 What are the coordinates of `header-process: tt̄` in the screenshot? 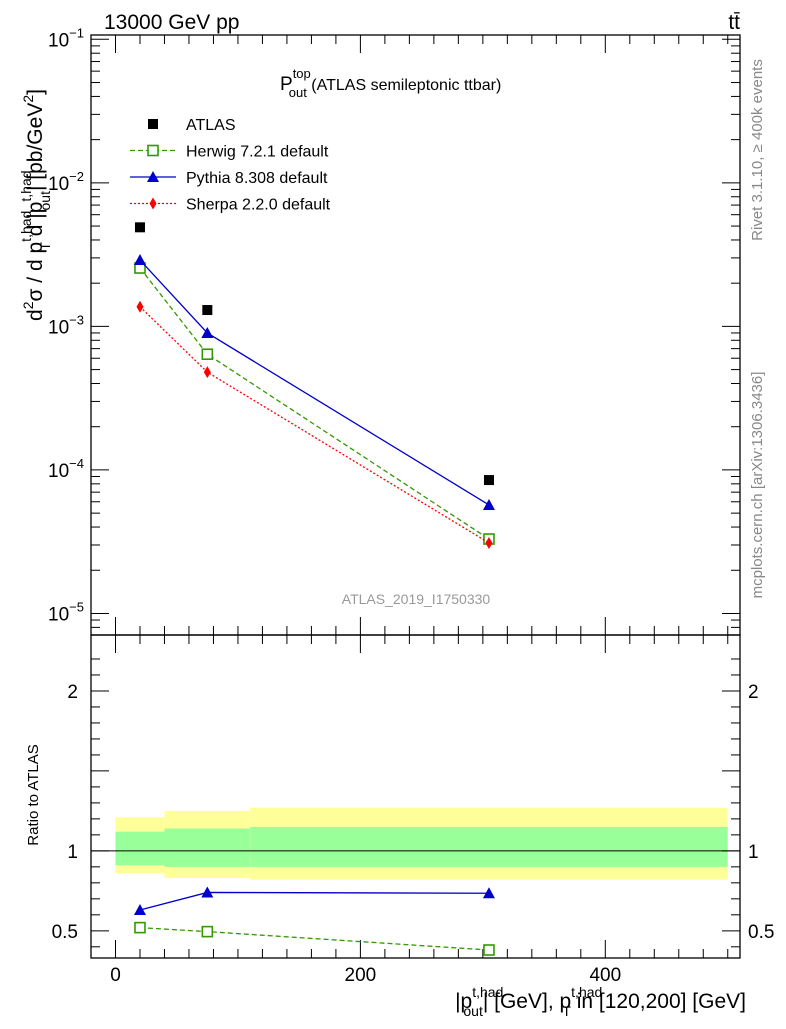 It's located at (734, 22).